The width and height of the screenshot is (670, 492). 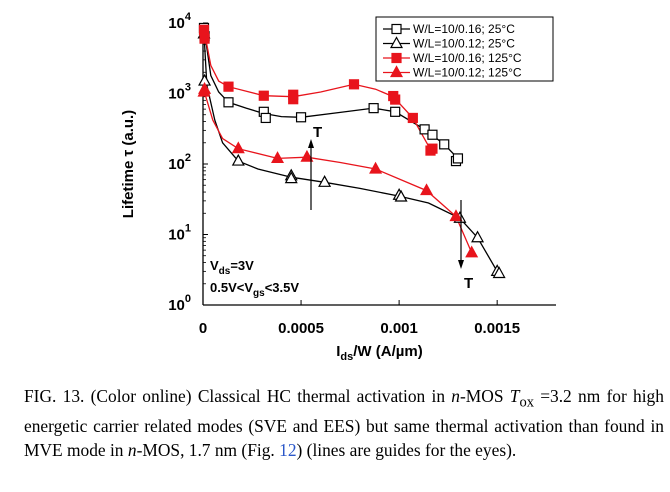 What do you see at coordinates (467, 58) in the screenshot?
I see `legend-label: W/L=10/0.16; 125°C` at bounding box center [467, 58].